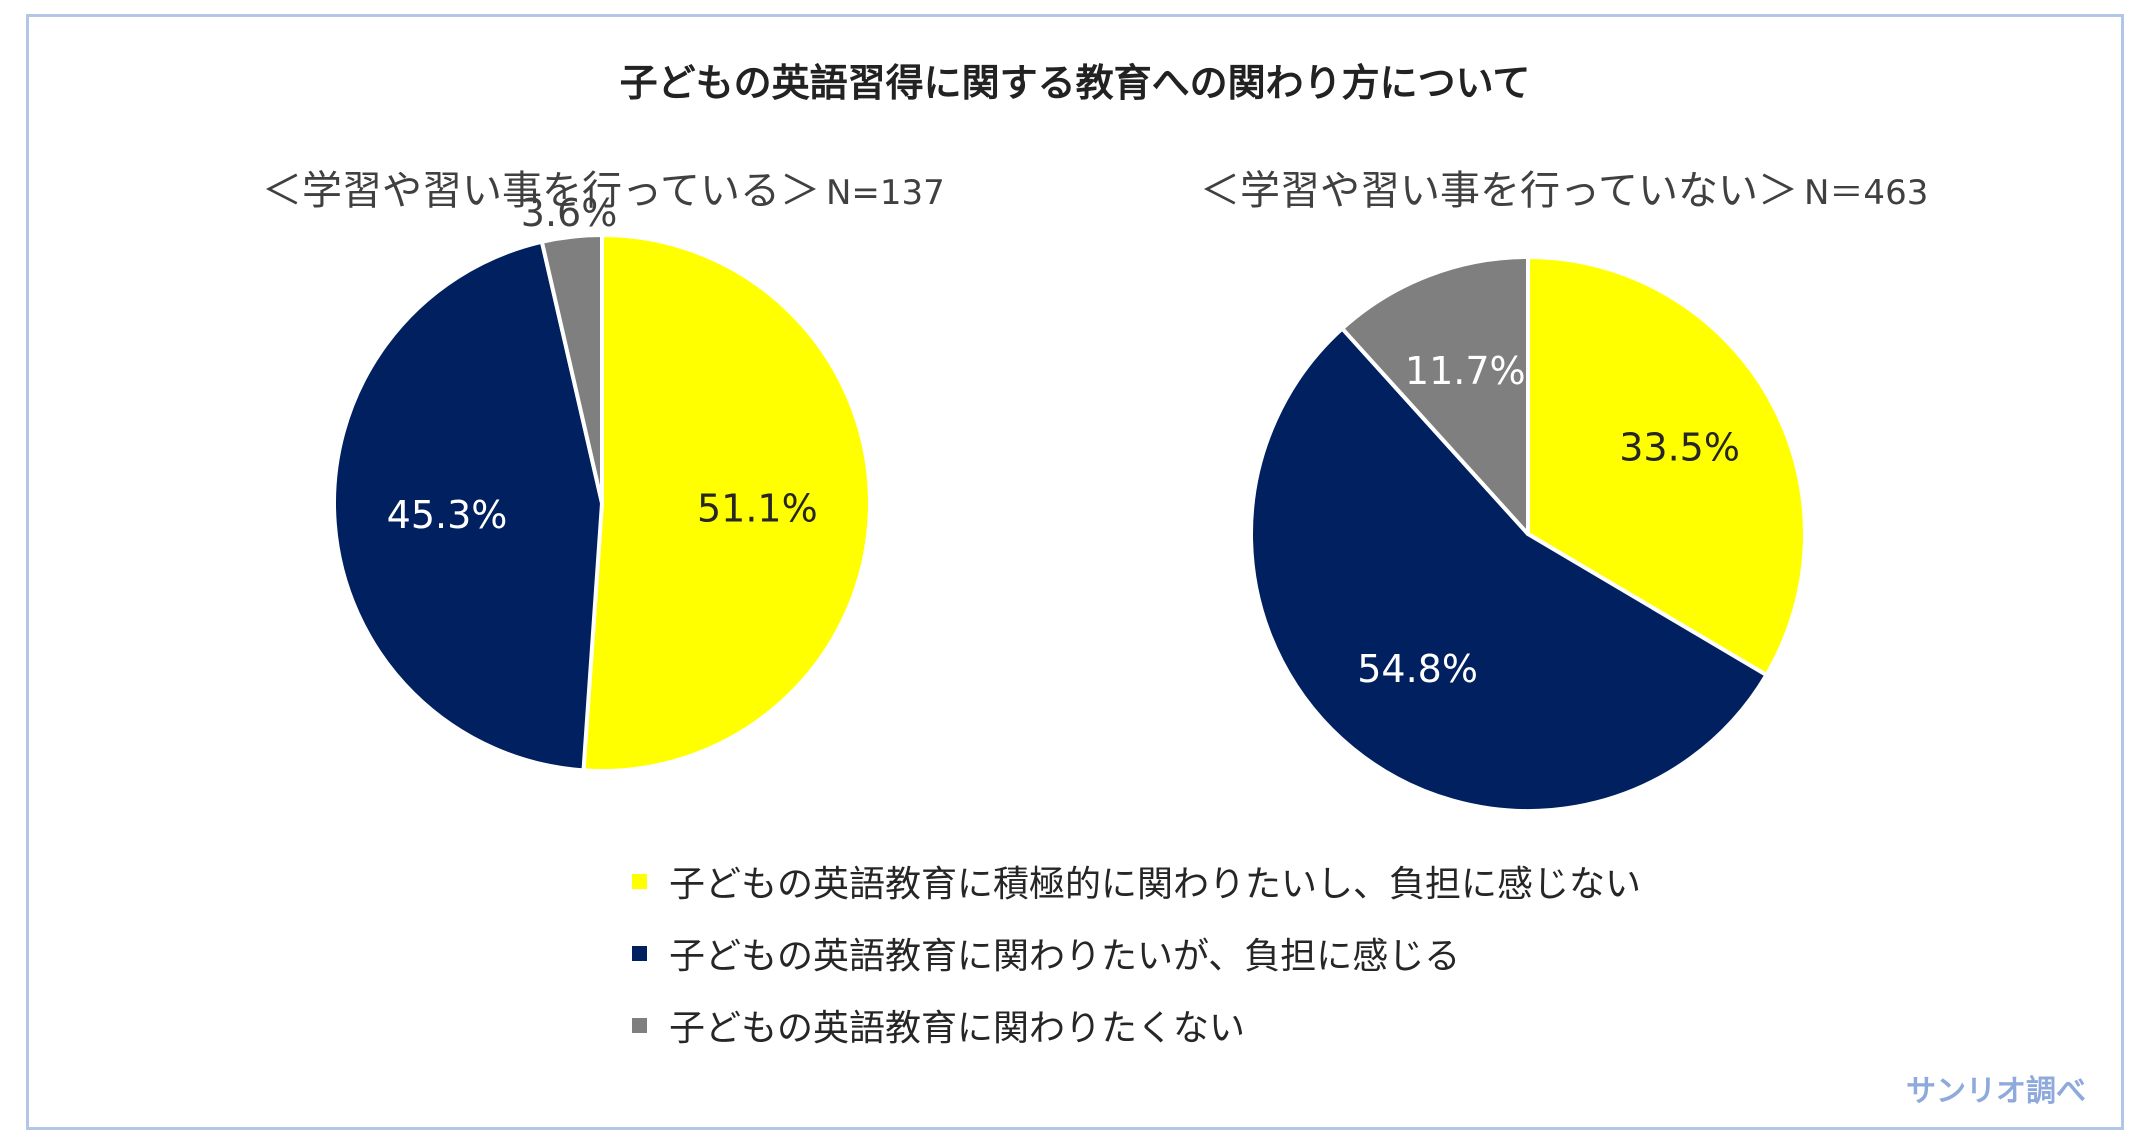 This screenshot has width=2150, height=1147. I want to click on pie-right-slice-burden, so click(1509, 569).